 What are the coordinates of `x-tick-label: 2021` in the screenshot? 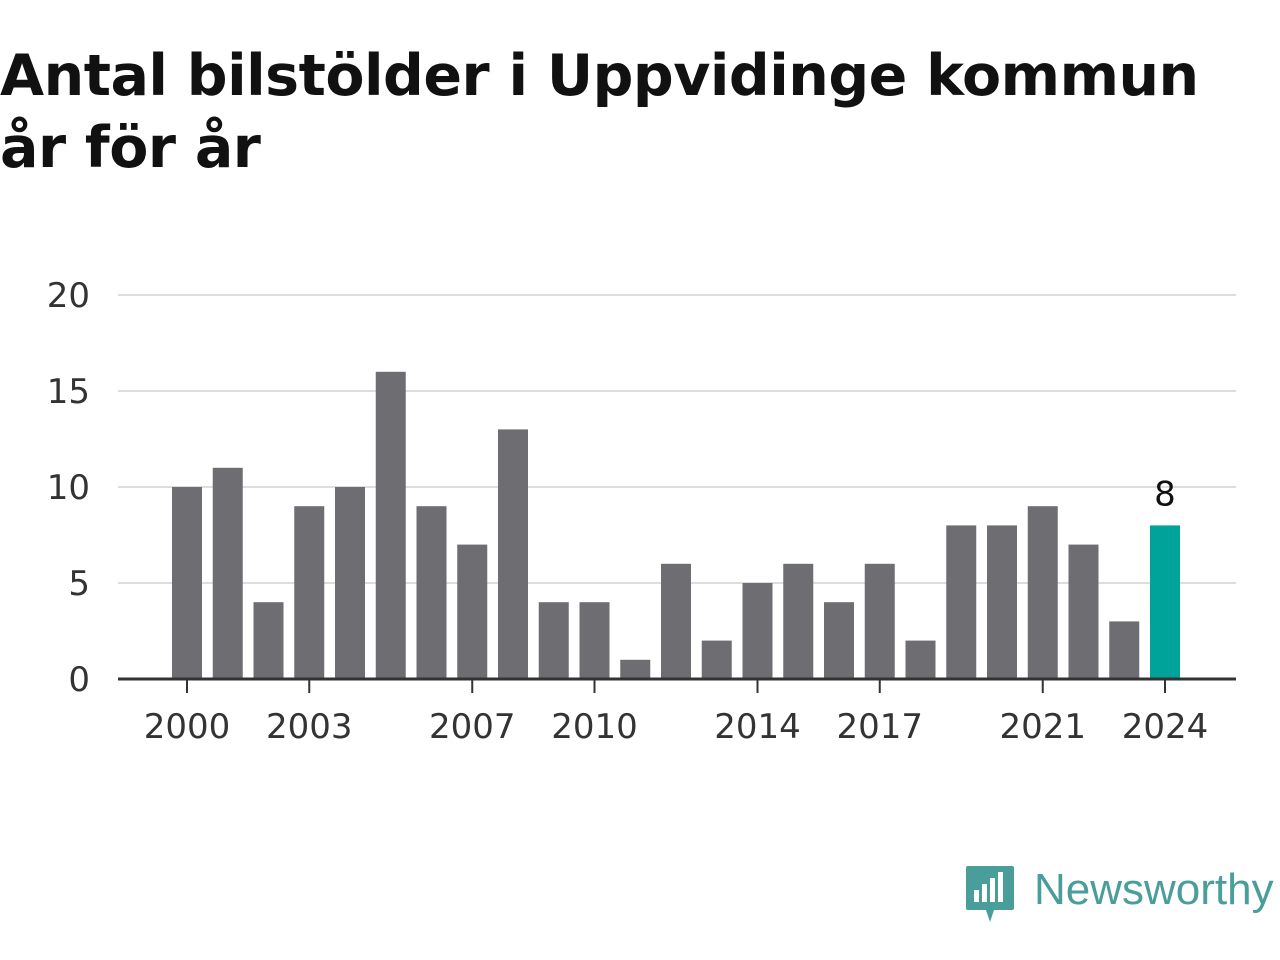 It's located at (1042, 727).